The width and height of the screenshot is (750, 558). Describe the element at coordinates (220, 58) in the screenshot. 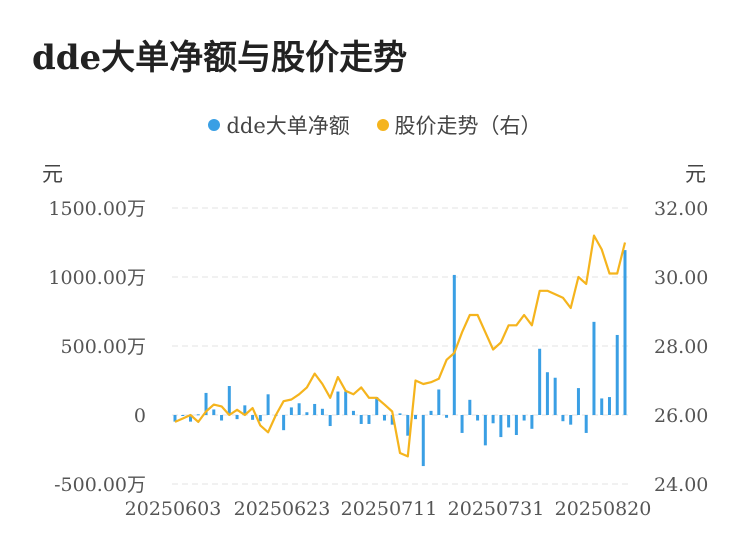

I see `chart-title: dde大单净额与股价走势` at that location.